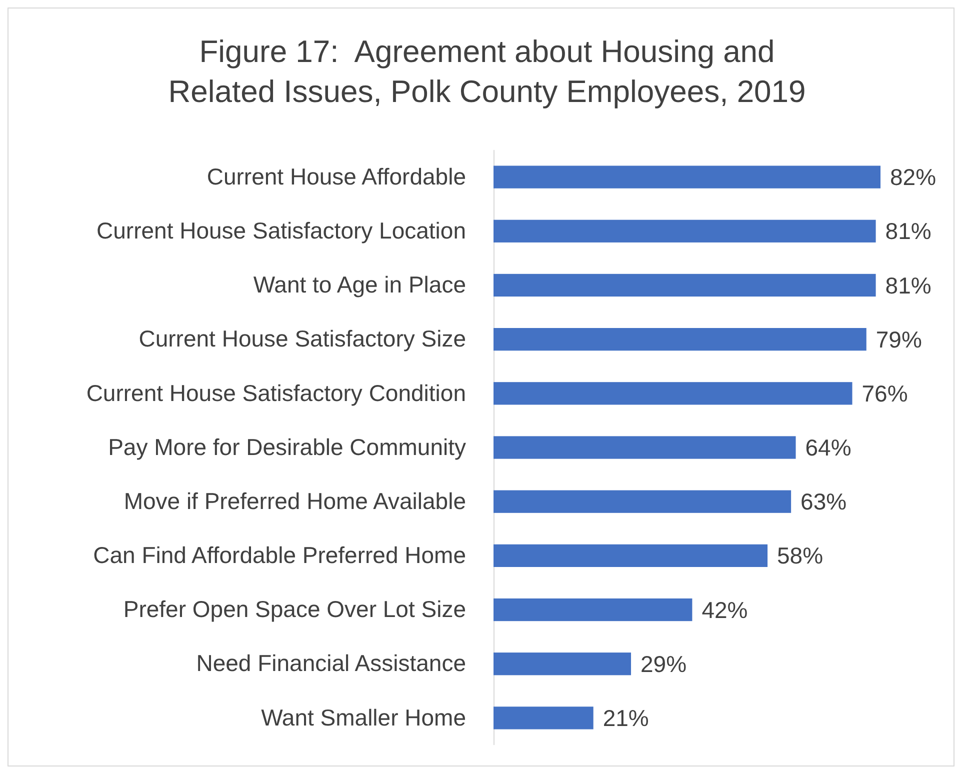 This screenshot has height=769, width=956. I want to click on data-label: 42%, so click(725, 609).